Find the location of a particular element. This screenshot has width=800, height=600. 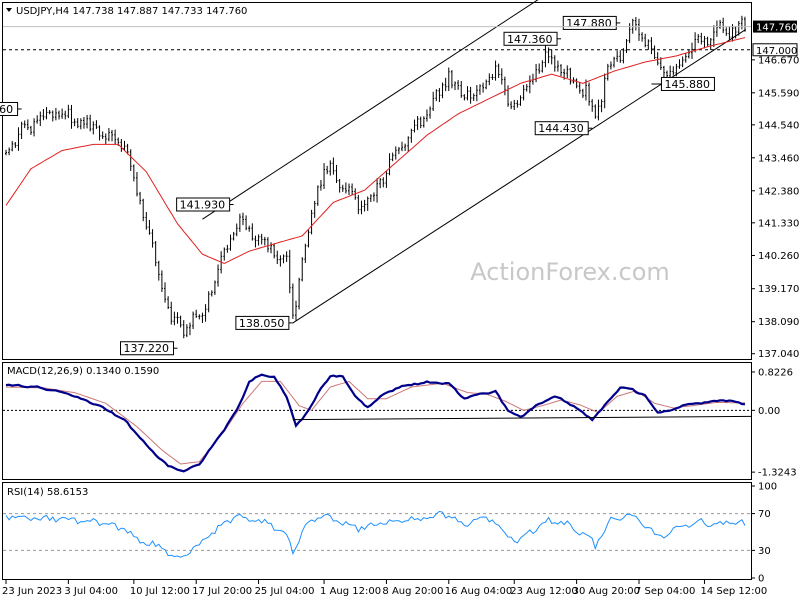

price-tick-label: 137.040 is located at coordinates (778, 354).